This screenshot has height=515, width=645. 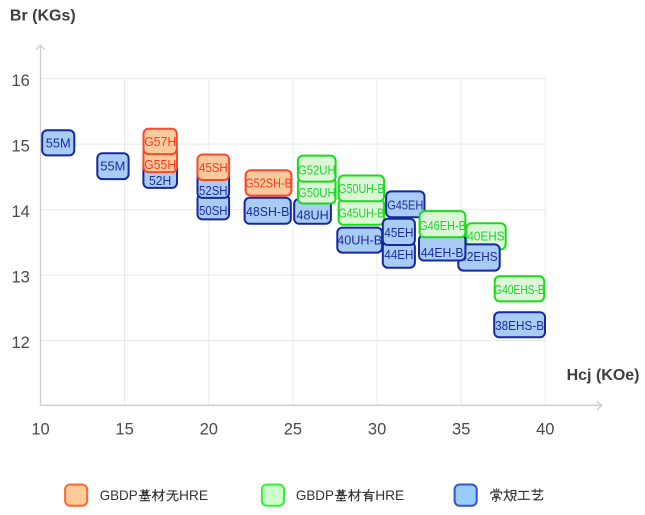 I want to click on svg-text: G55H, so click(x=160, y=164).